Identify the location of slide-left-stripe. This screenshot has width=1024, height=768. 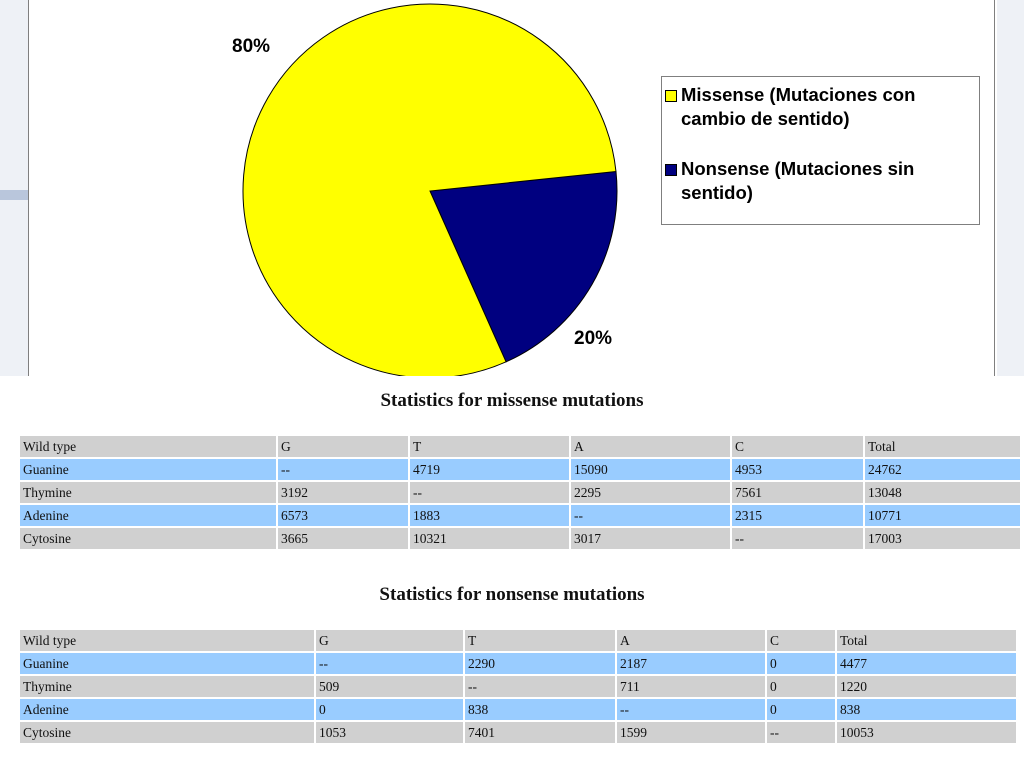
(14, 195).